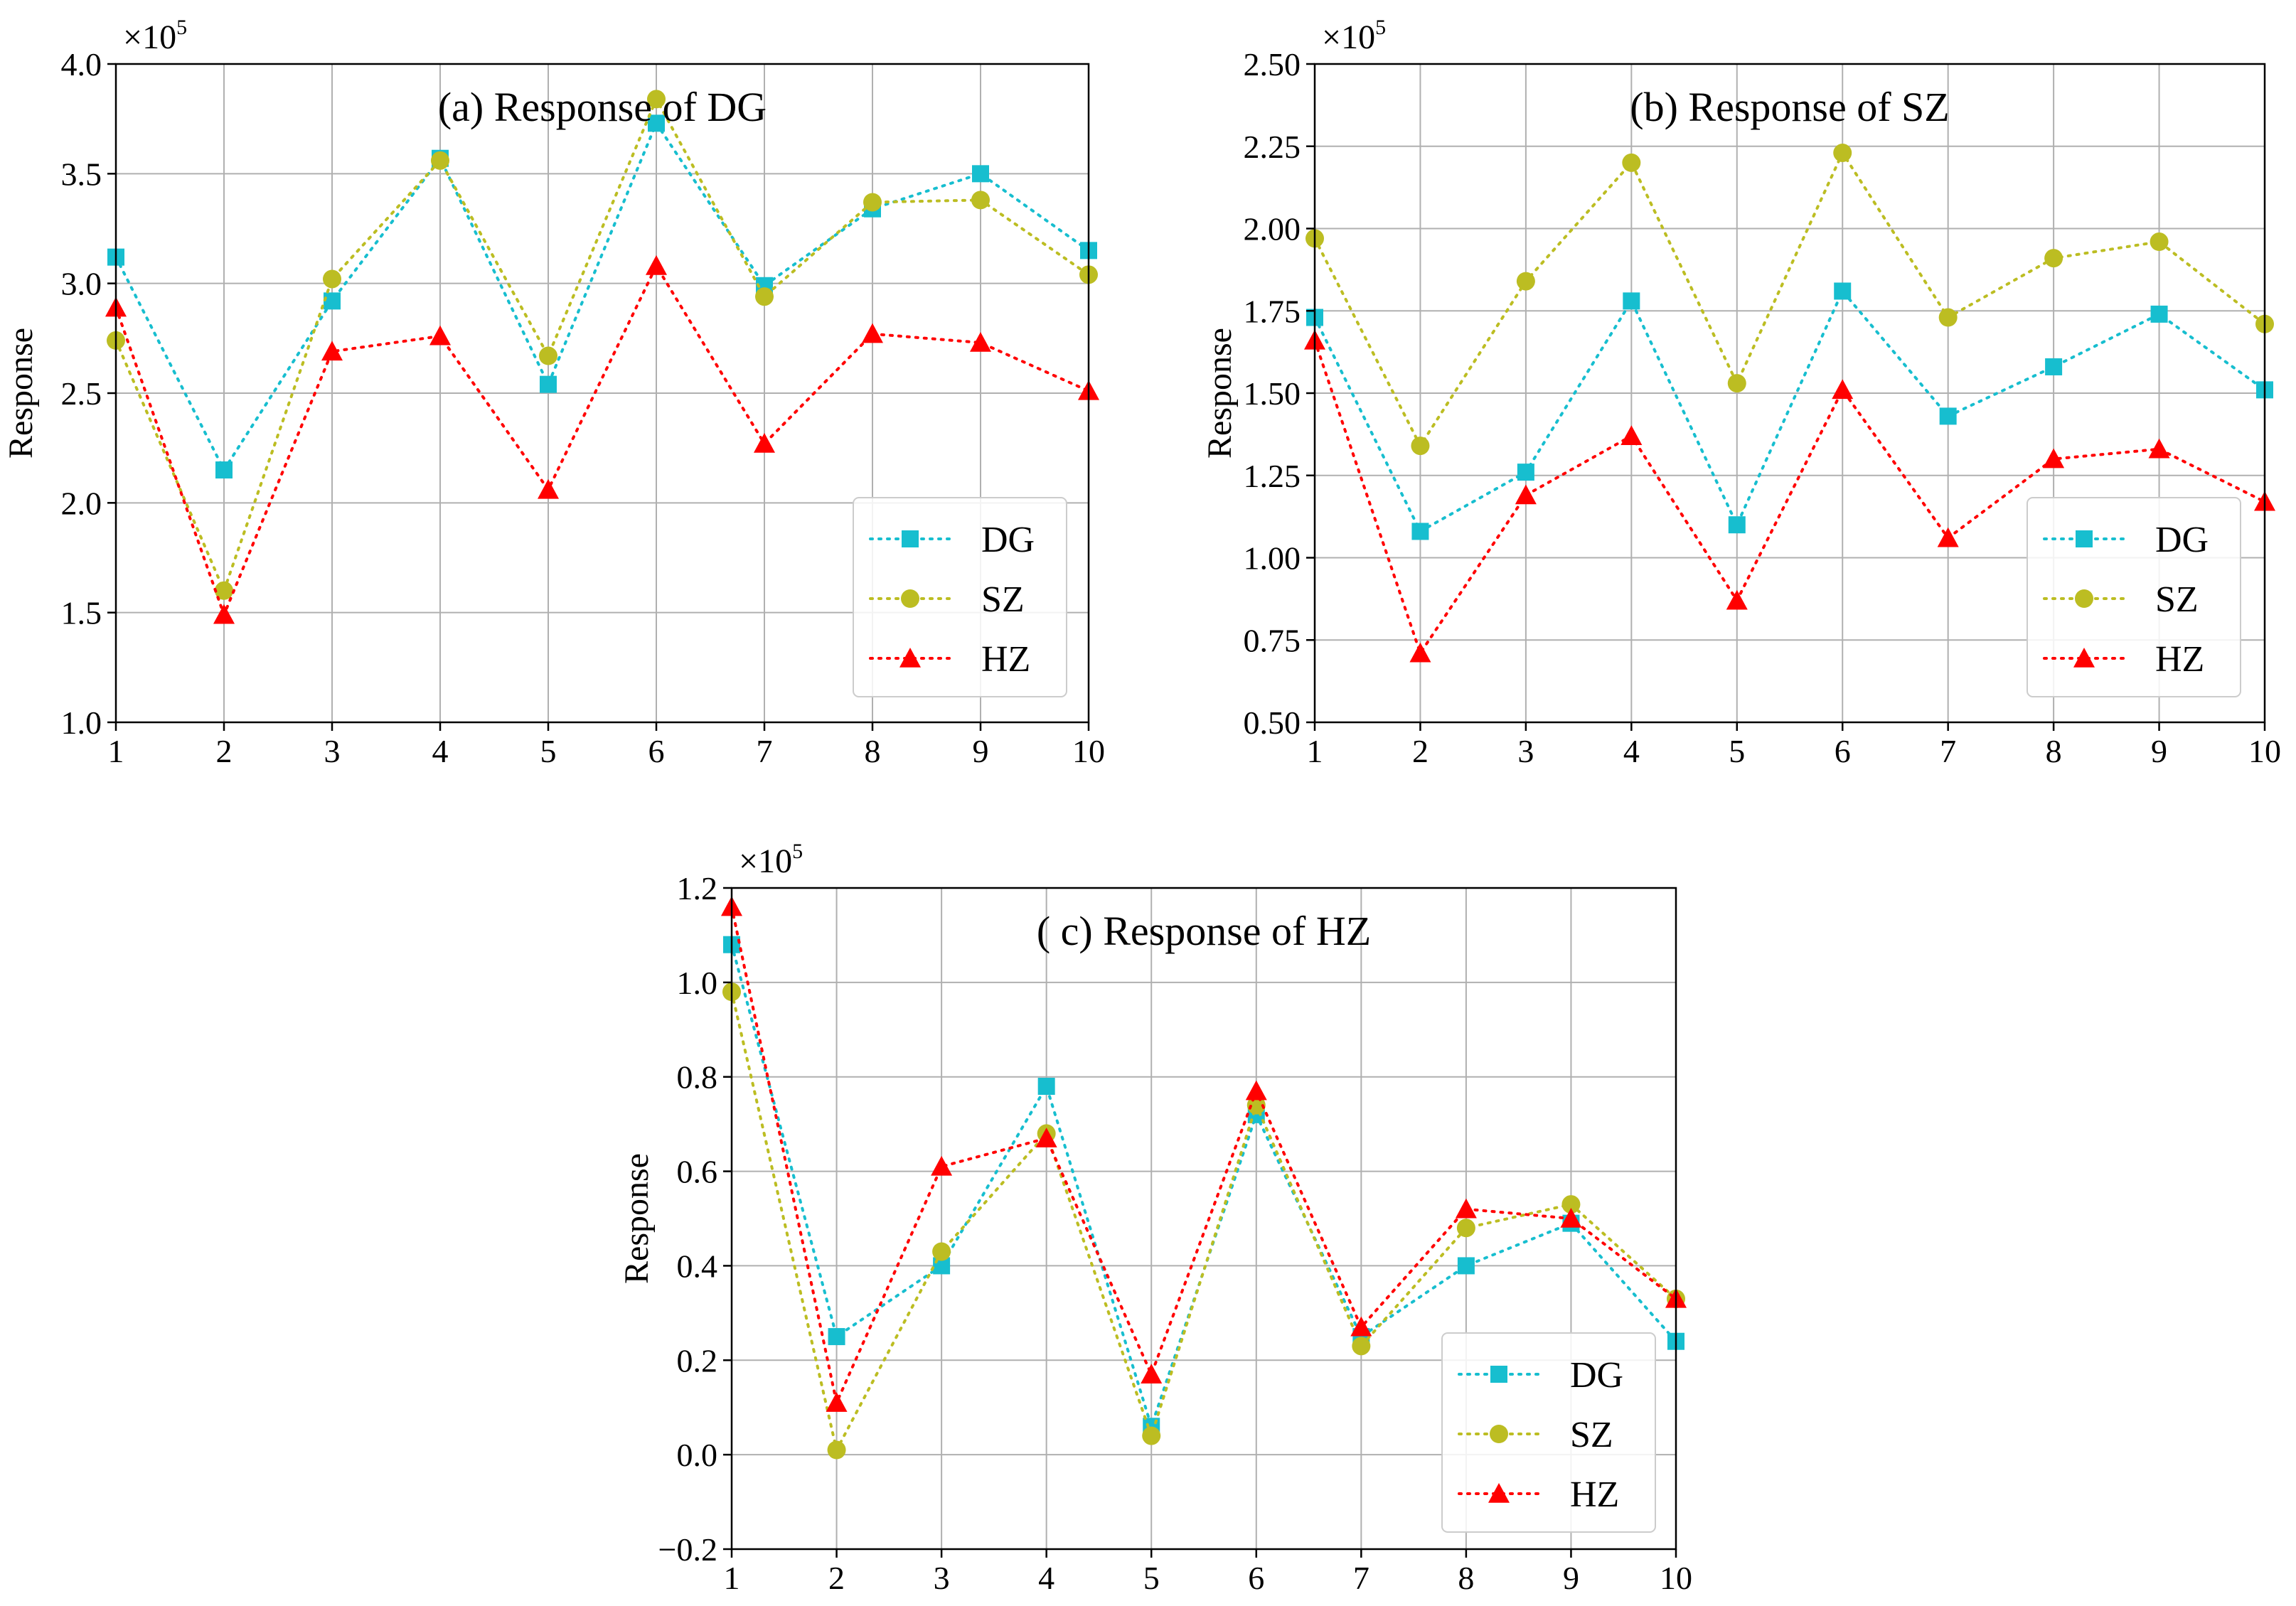 This screenshot has height=1606, width=2296. Describe the element at coordinates (81, 284) in the screenshot. I see `y-tick-label: 3.0` at that location.